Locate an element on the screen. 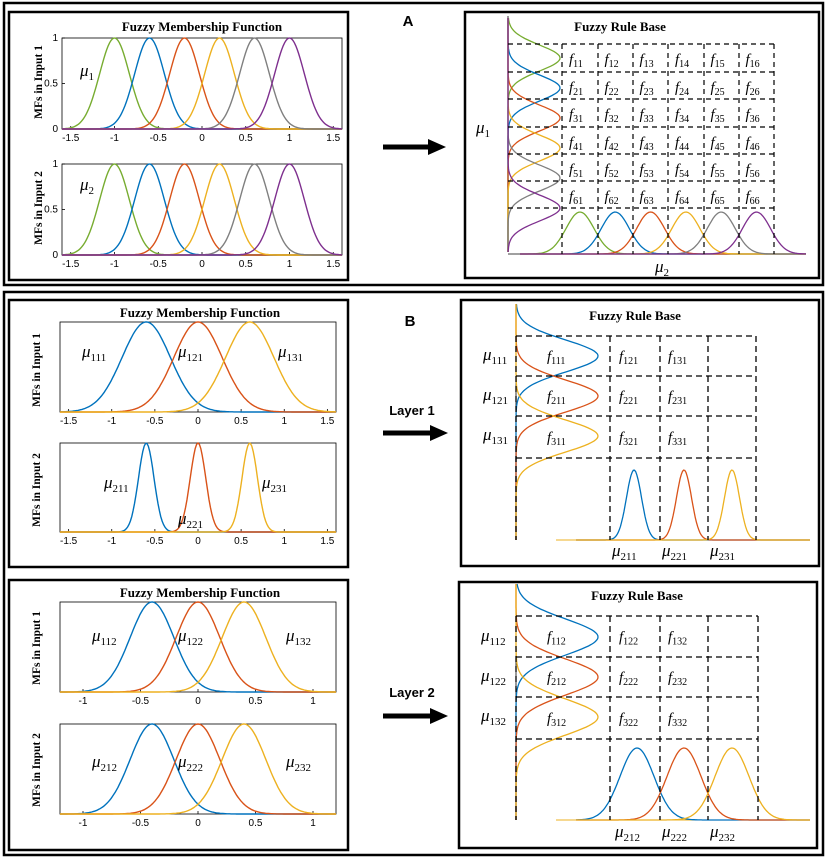  mf-curve-purple is located at coordinates (202, 83).